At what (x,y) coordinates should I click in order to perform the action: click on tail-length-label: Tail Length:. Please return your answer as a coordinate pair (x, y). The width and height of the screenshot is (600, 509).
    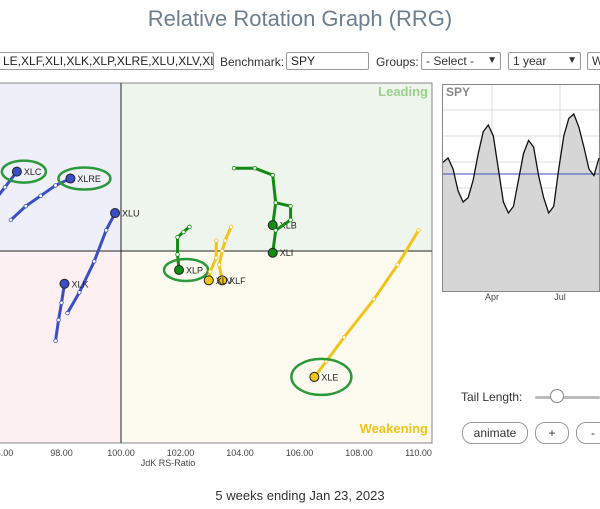
    Looking at the image, I should click on (492, 397).